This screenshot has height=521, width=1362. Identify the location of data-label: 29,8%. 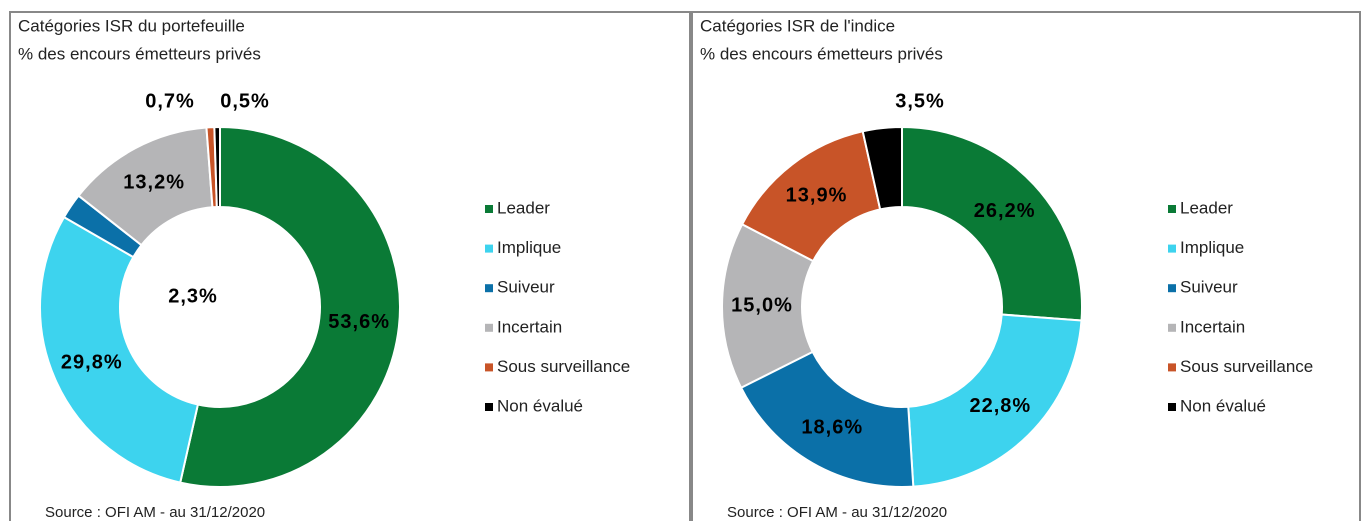
(92, 362).